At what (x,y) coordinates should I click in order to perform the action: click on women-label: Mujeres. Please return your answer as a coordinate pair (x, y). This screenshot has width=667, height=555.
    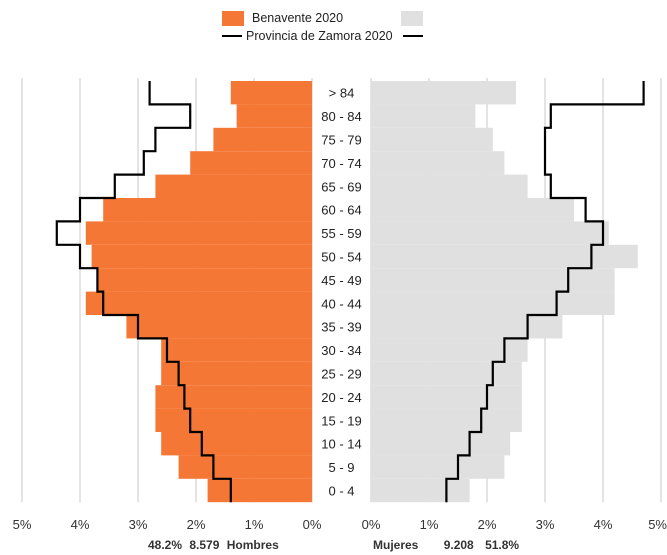
    Looking at the image, I should click on (396, 545).